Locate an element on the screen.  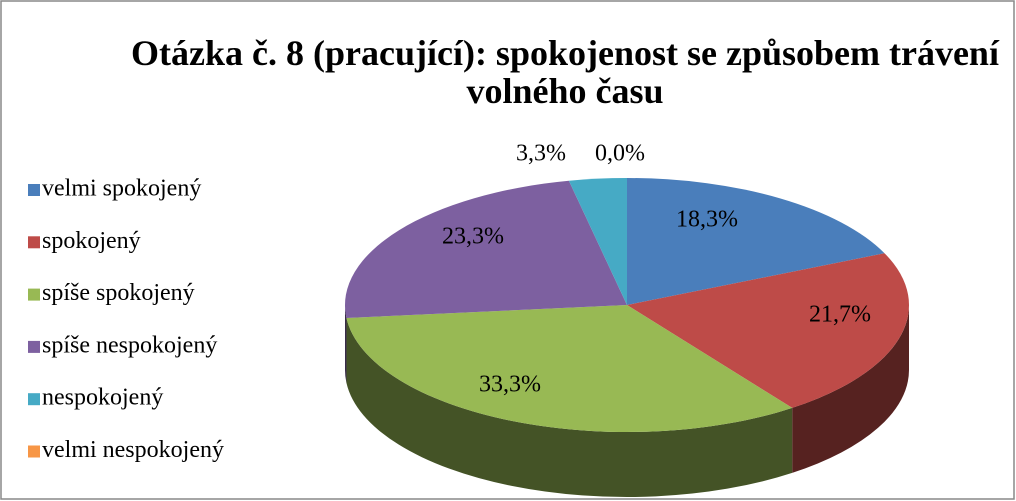
legend-label: spíše spokojený is located at coordinates (118, 293).